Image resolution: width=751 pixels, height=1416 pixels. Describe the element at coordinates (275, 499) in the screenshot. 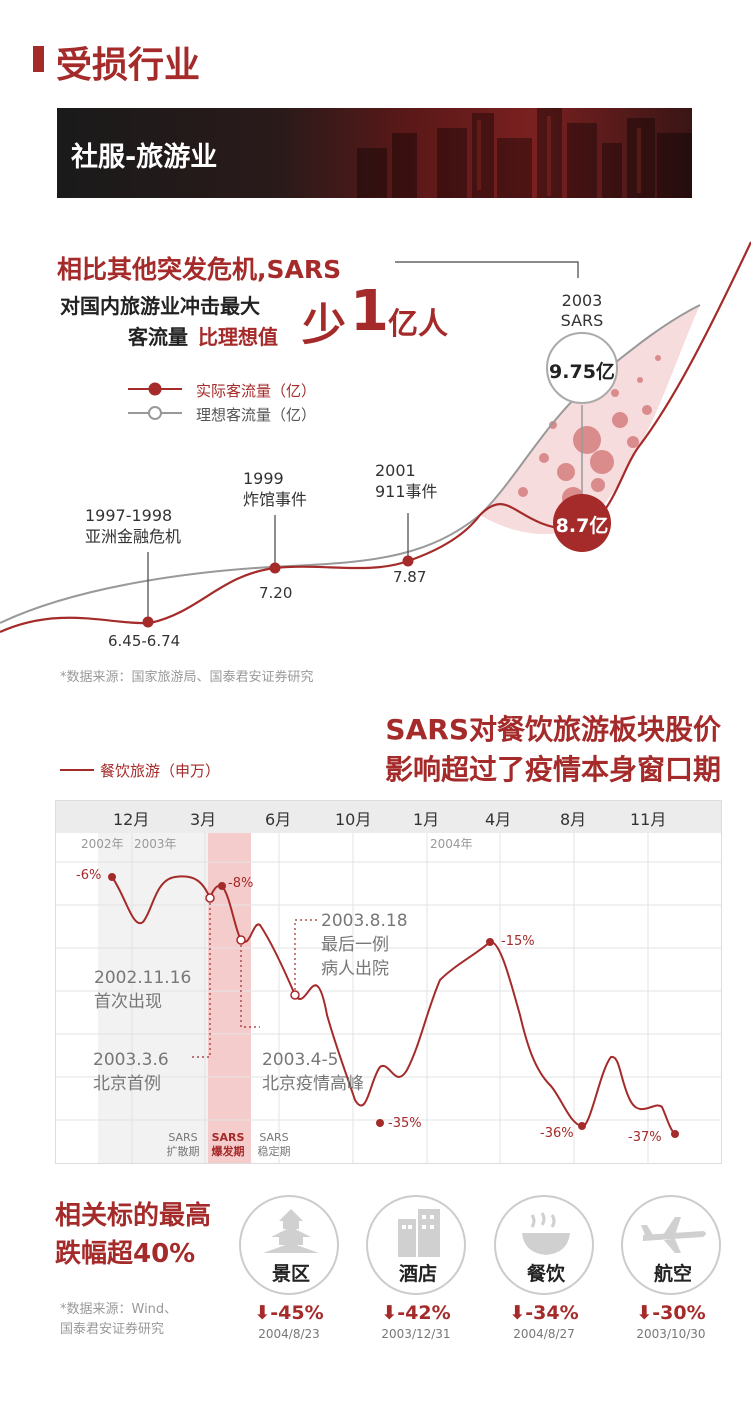

I see `annot-1999-event: 炸馆事件` at that location.